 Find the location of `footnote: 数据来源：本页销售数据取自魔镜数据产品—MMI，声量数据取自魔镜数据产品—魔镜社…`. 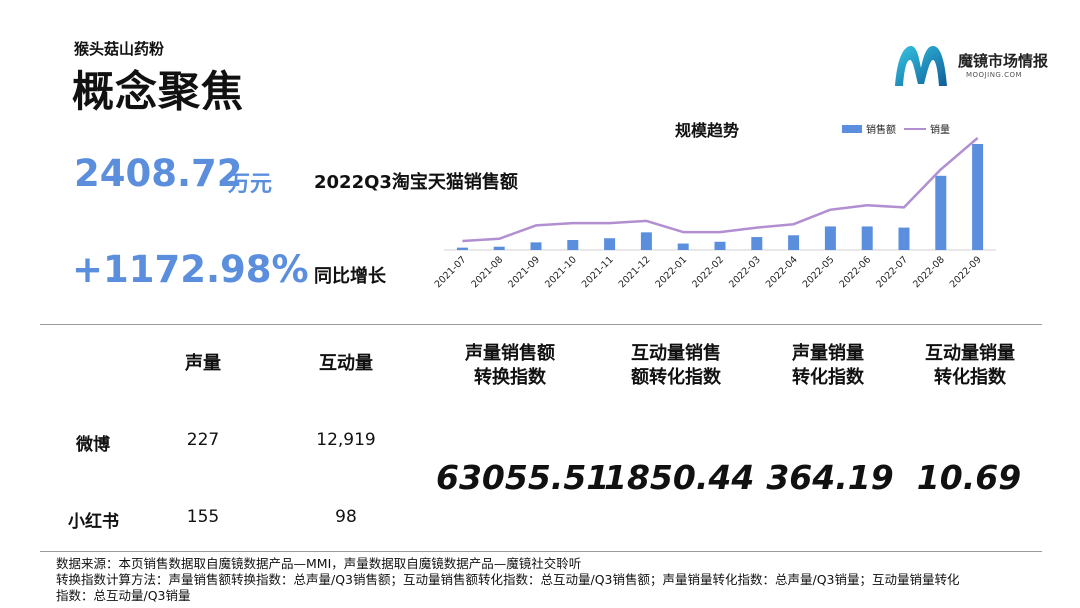

footnote: 数据来源：本页销售数据取自魔镜数据产品—MMI，声量数据取自魔镜数据产品—魔镜社… is located at coordinates (551, 580).